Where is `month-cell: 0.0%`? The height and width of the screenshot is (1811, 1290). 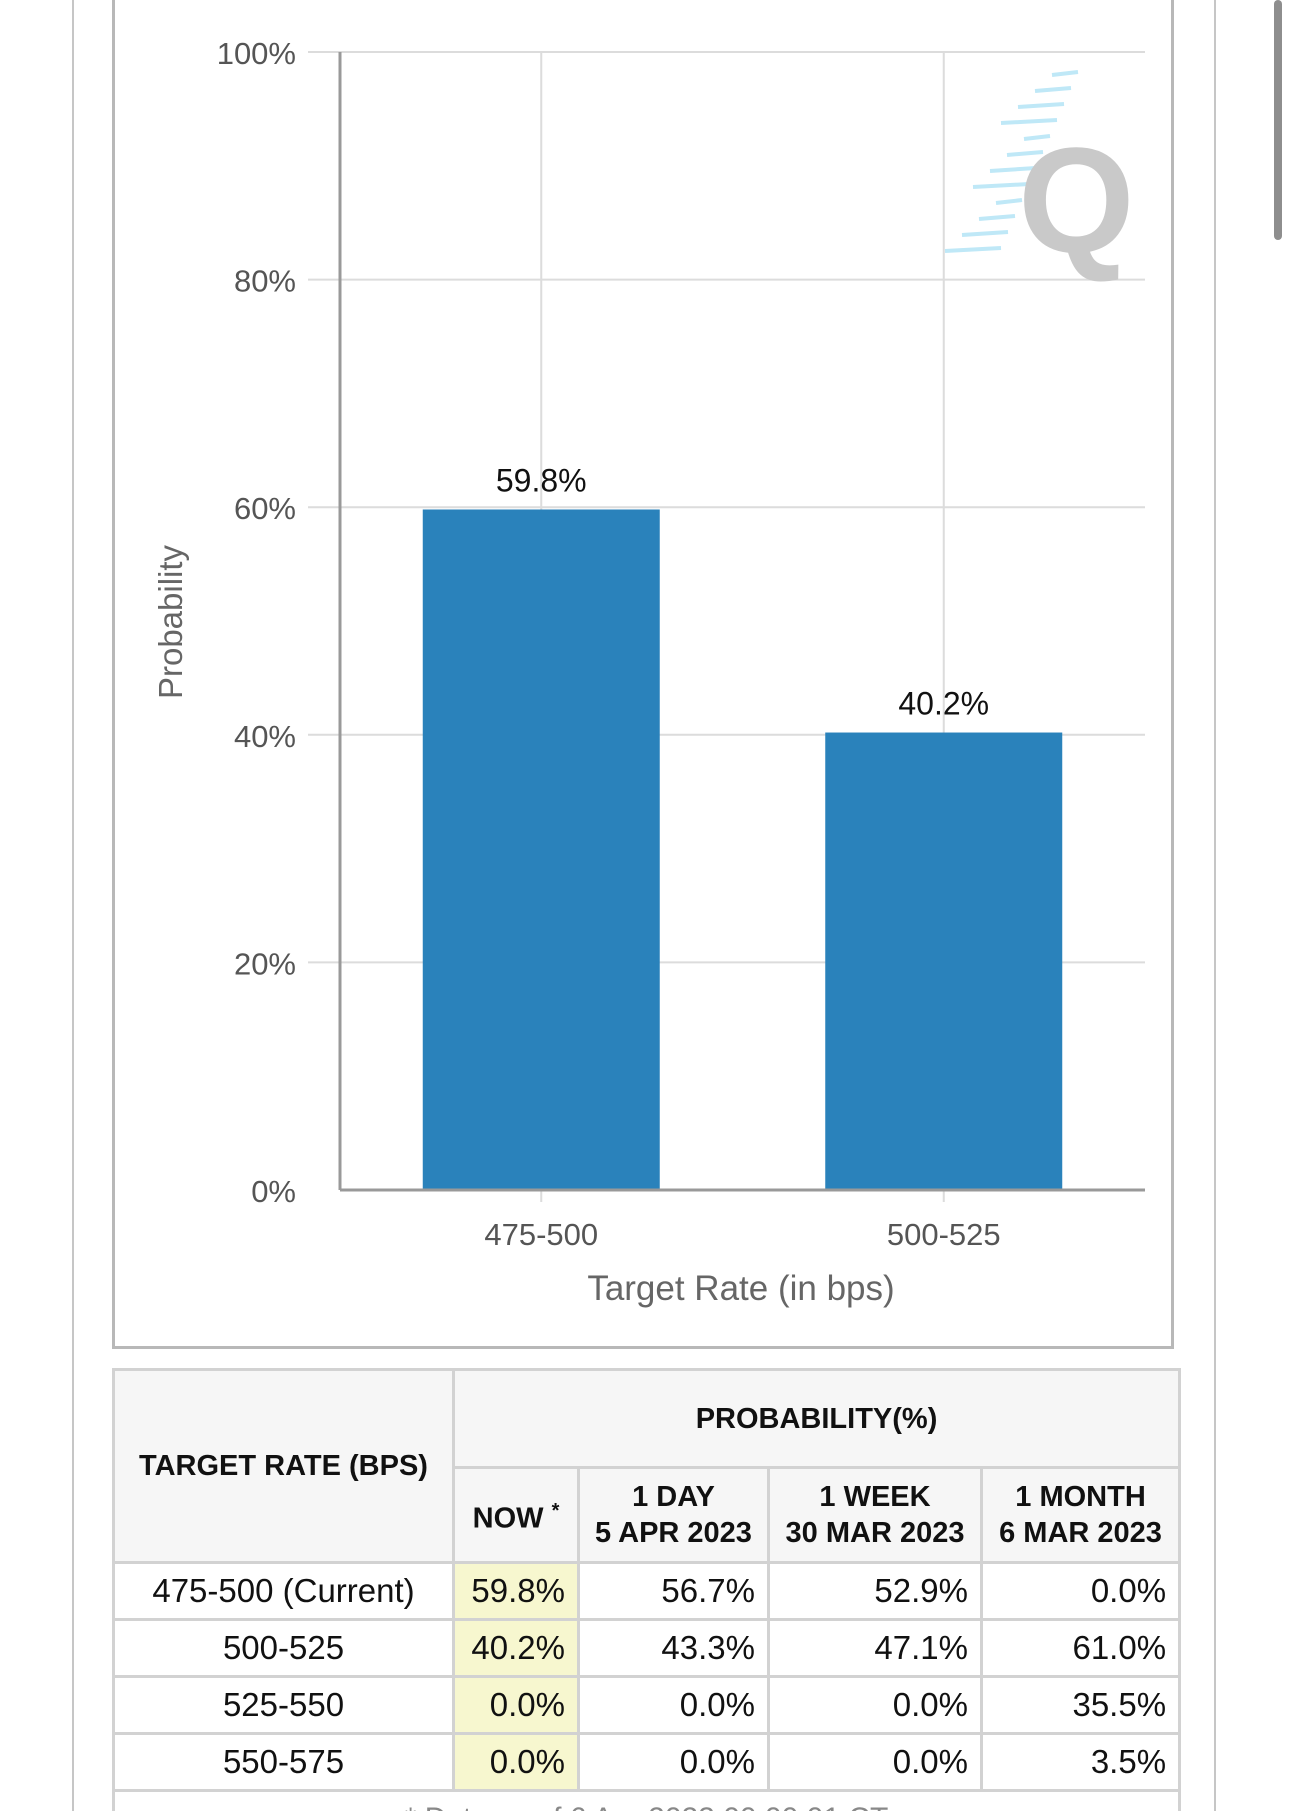
month-cell: 0.0% is located at coordinates (1080, 1591).